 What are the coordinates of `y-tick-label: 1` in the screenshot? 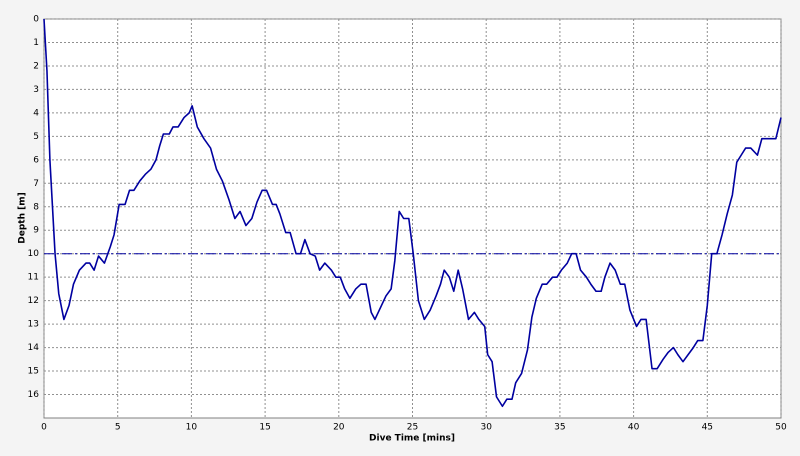 It's located at (36, 43).